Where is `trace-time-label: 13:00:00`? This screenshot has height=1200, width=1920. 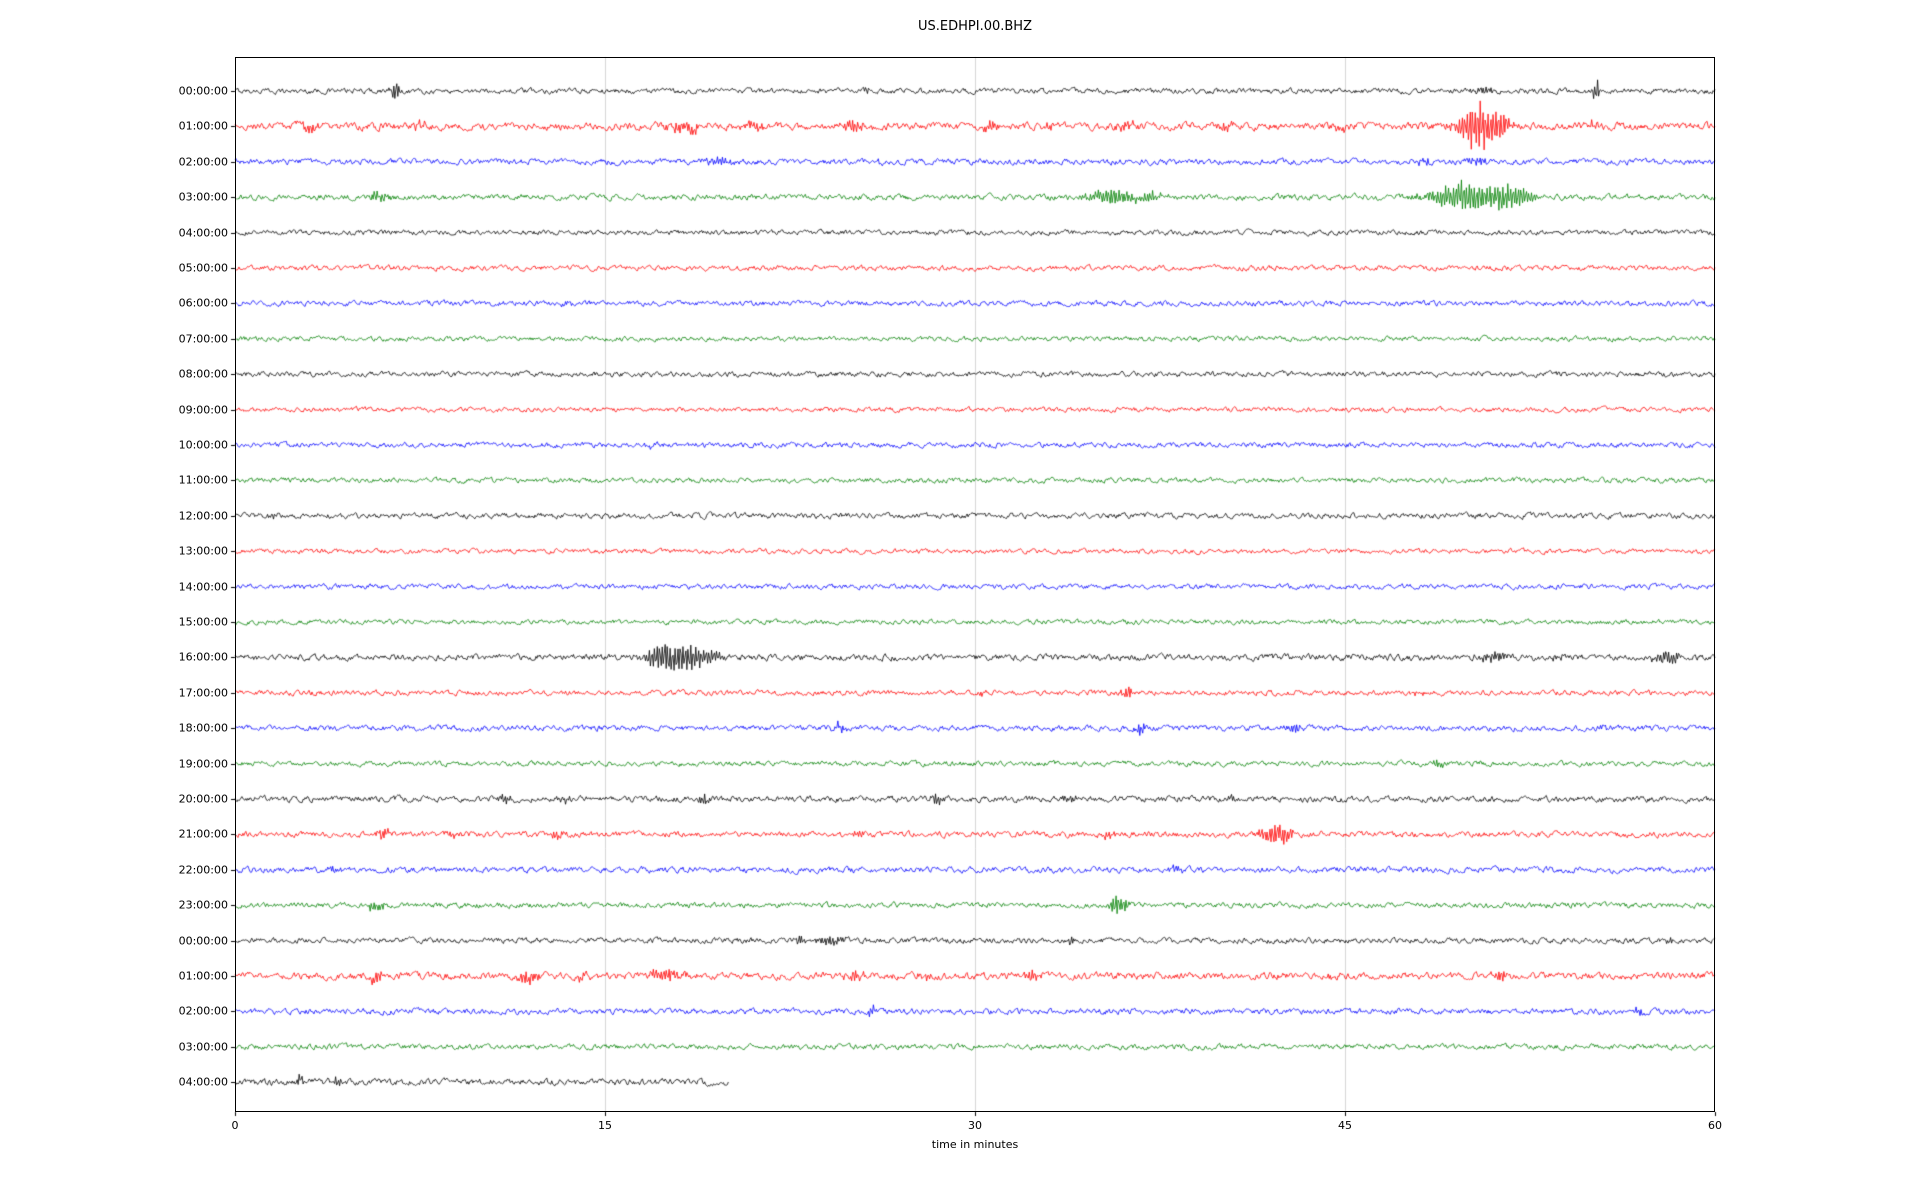
trace-time-label: 13:00:00 is located at coordinates (203, 551).